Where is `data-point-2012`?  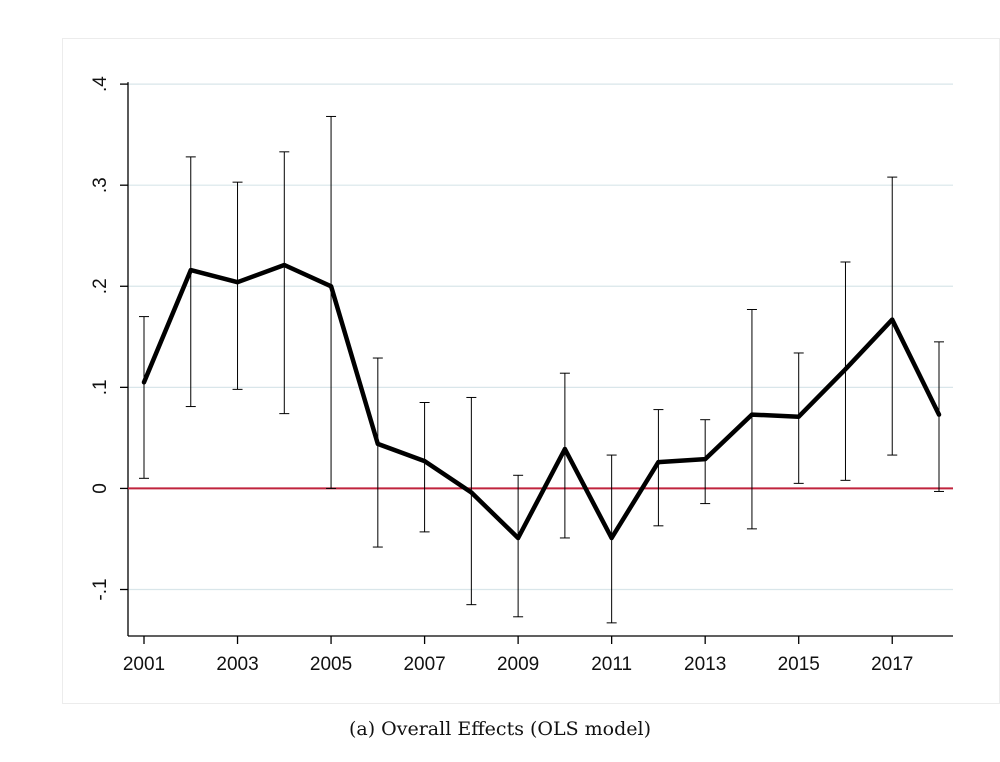
data-point-2012 is located at coordinates (658, 462).